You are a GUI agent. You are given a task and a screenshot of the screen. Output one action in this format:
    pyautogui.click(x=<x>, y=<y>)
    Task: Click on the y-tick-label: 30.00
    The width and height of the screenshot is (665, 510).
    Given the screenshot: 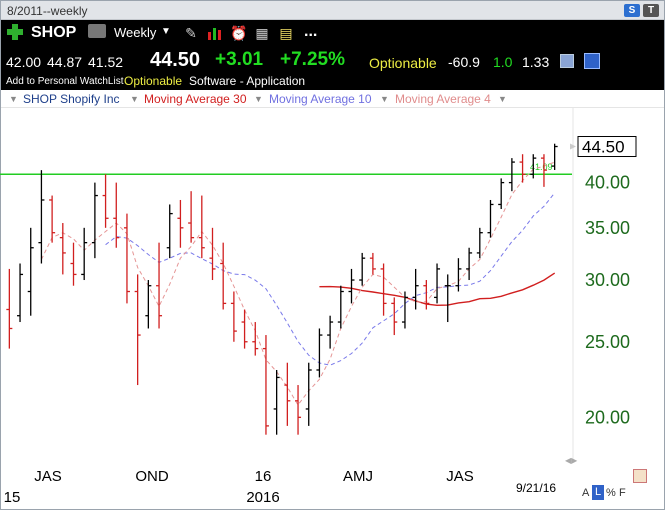 What is the action you would take?
    pyautogui.click(x=607, y=280)
    